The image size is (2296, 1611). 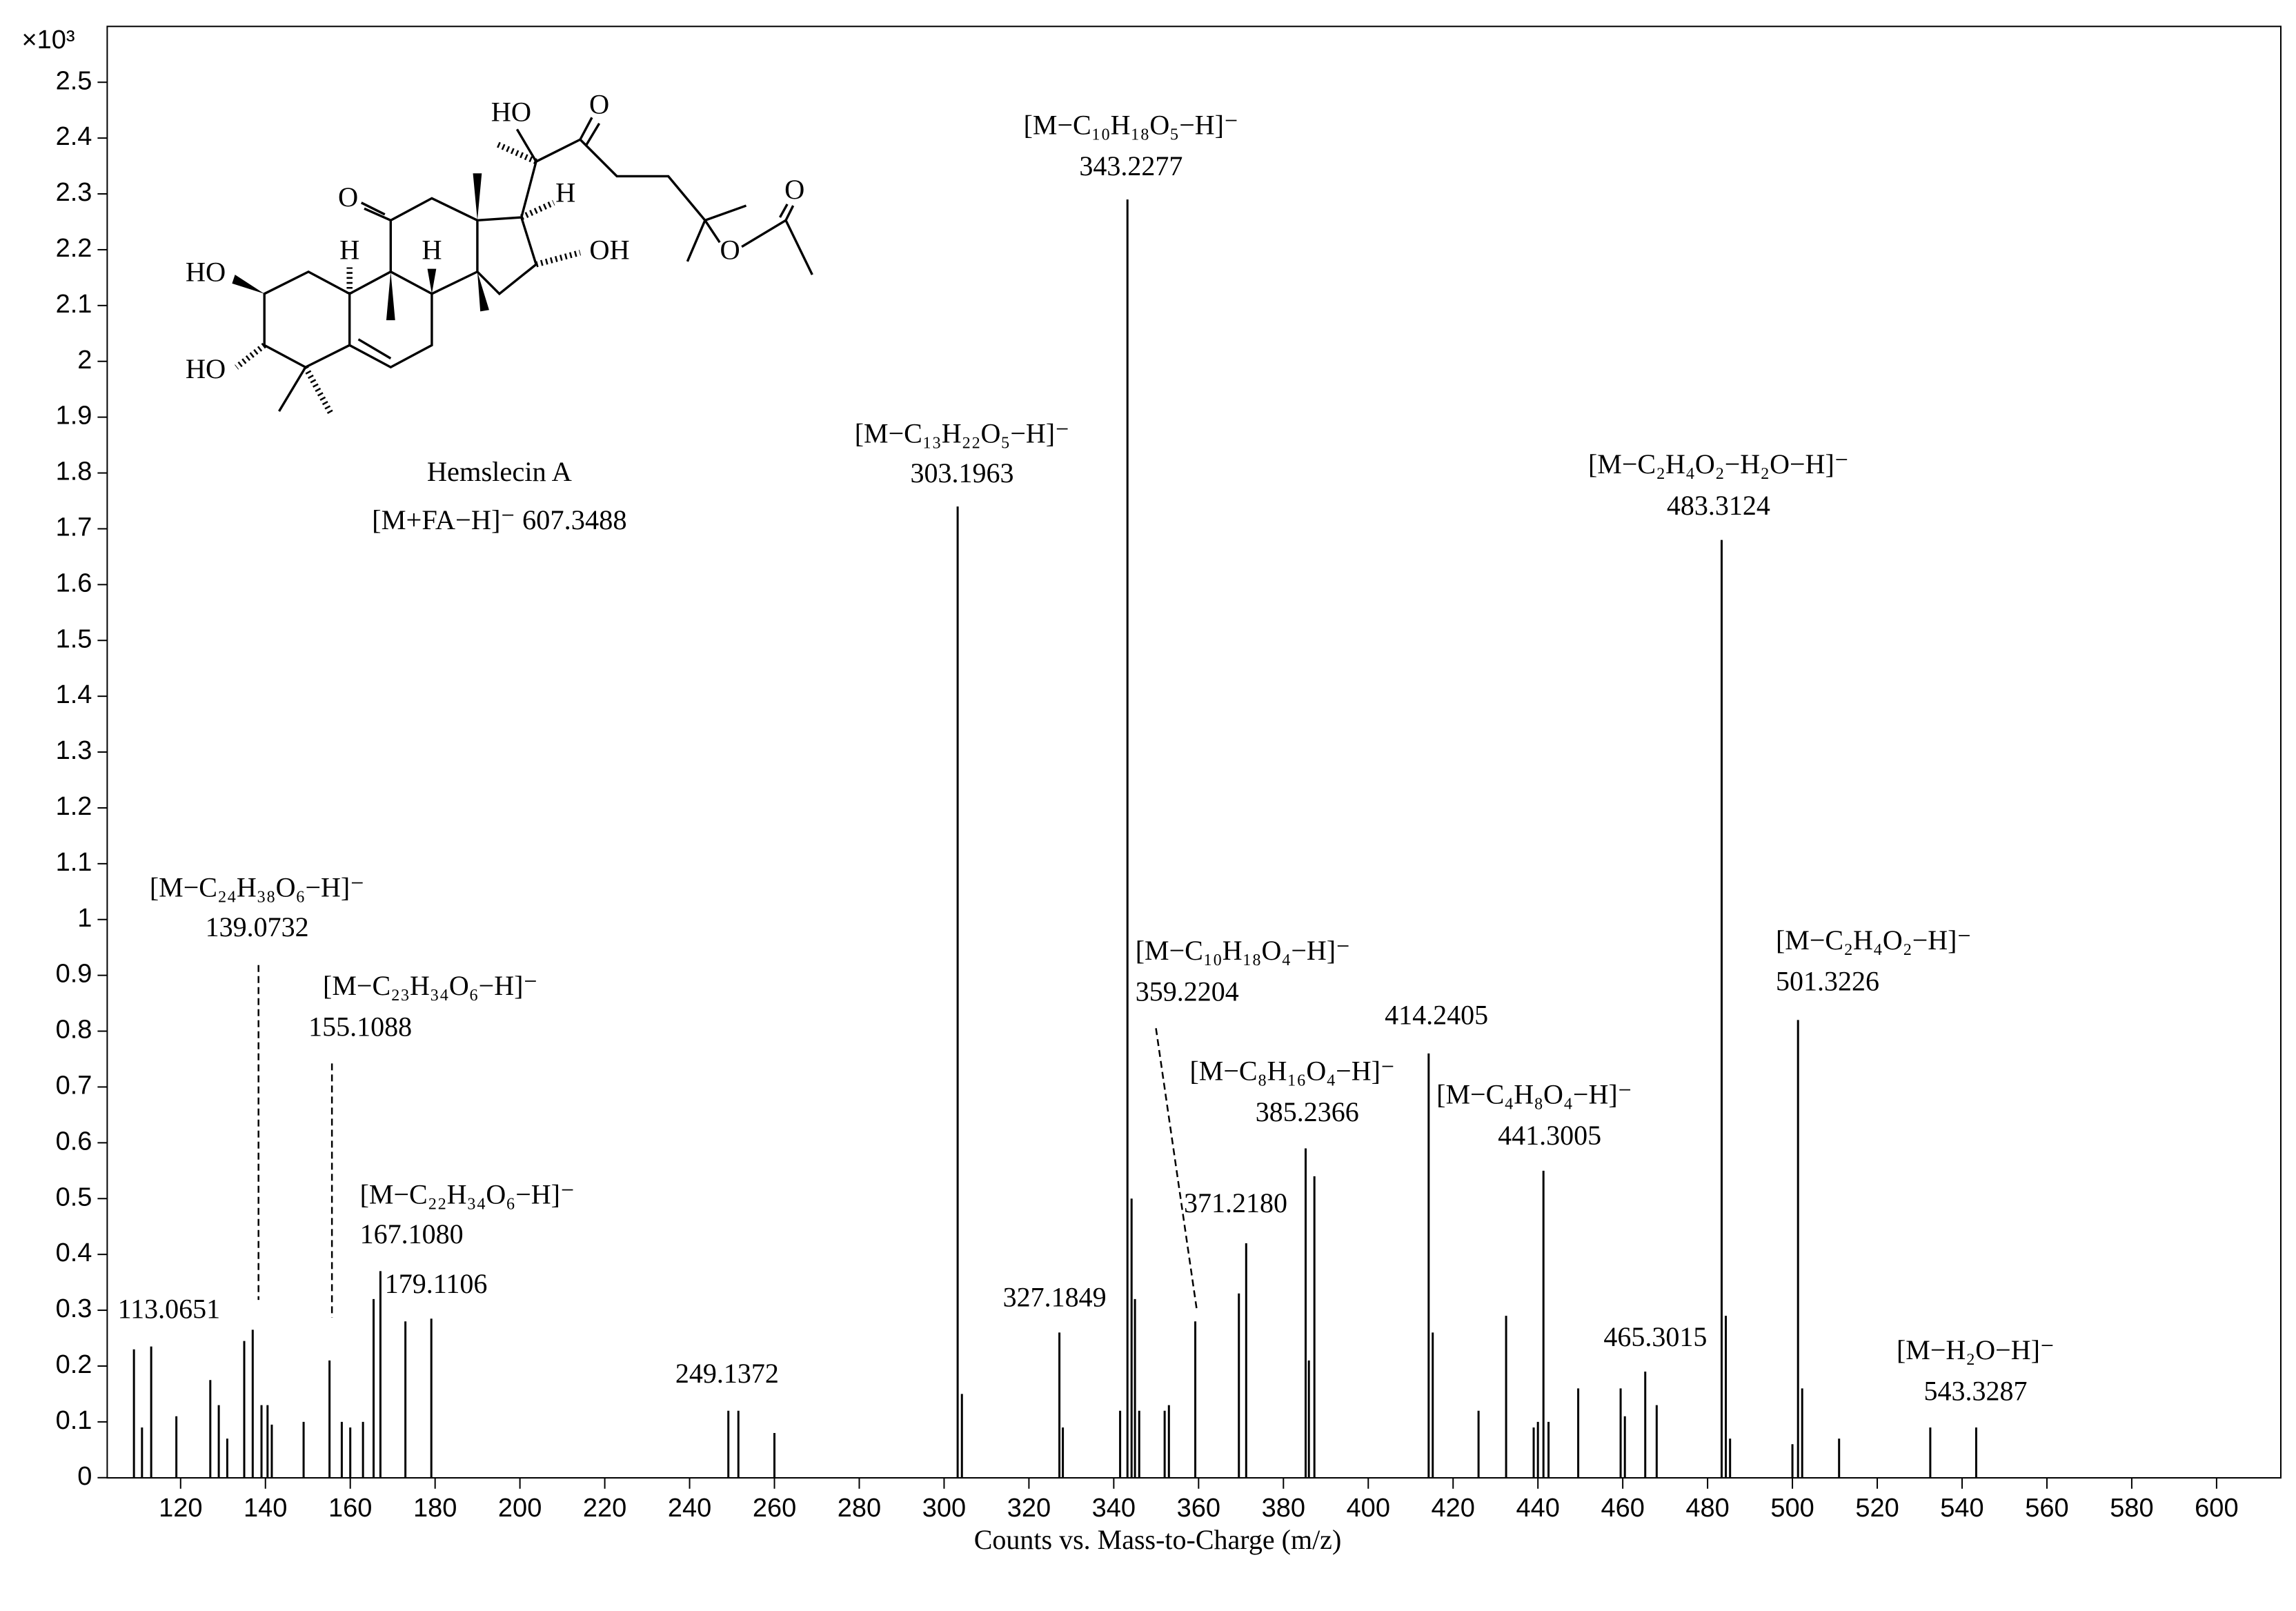 What do you see at coordinates (85, 1476) in the screenshot?
I see `y-tick-label: 0` at bounding box center [85, 1476].